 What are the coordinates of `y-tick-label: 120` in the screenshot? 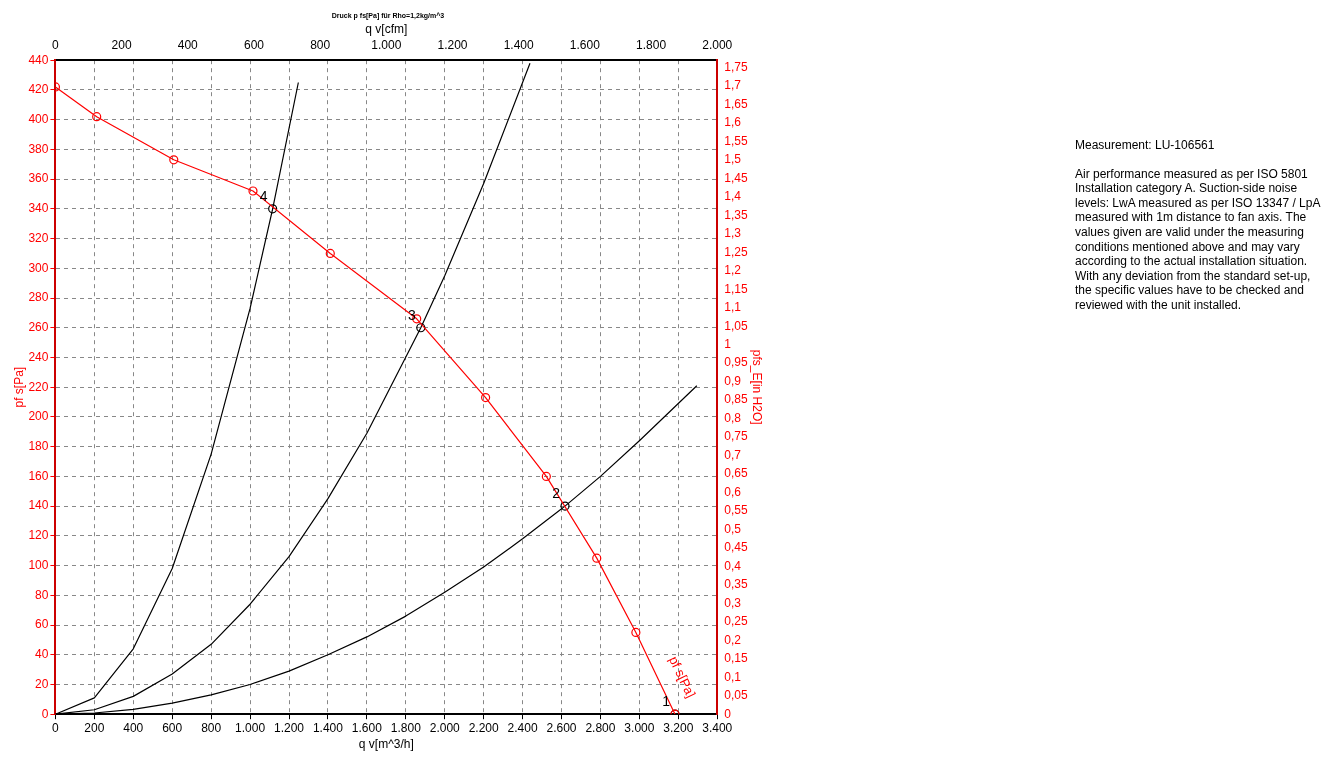 It's located at (38, 535).